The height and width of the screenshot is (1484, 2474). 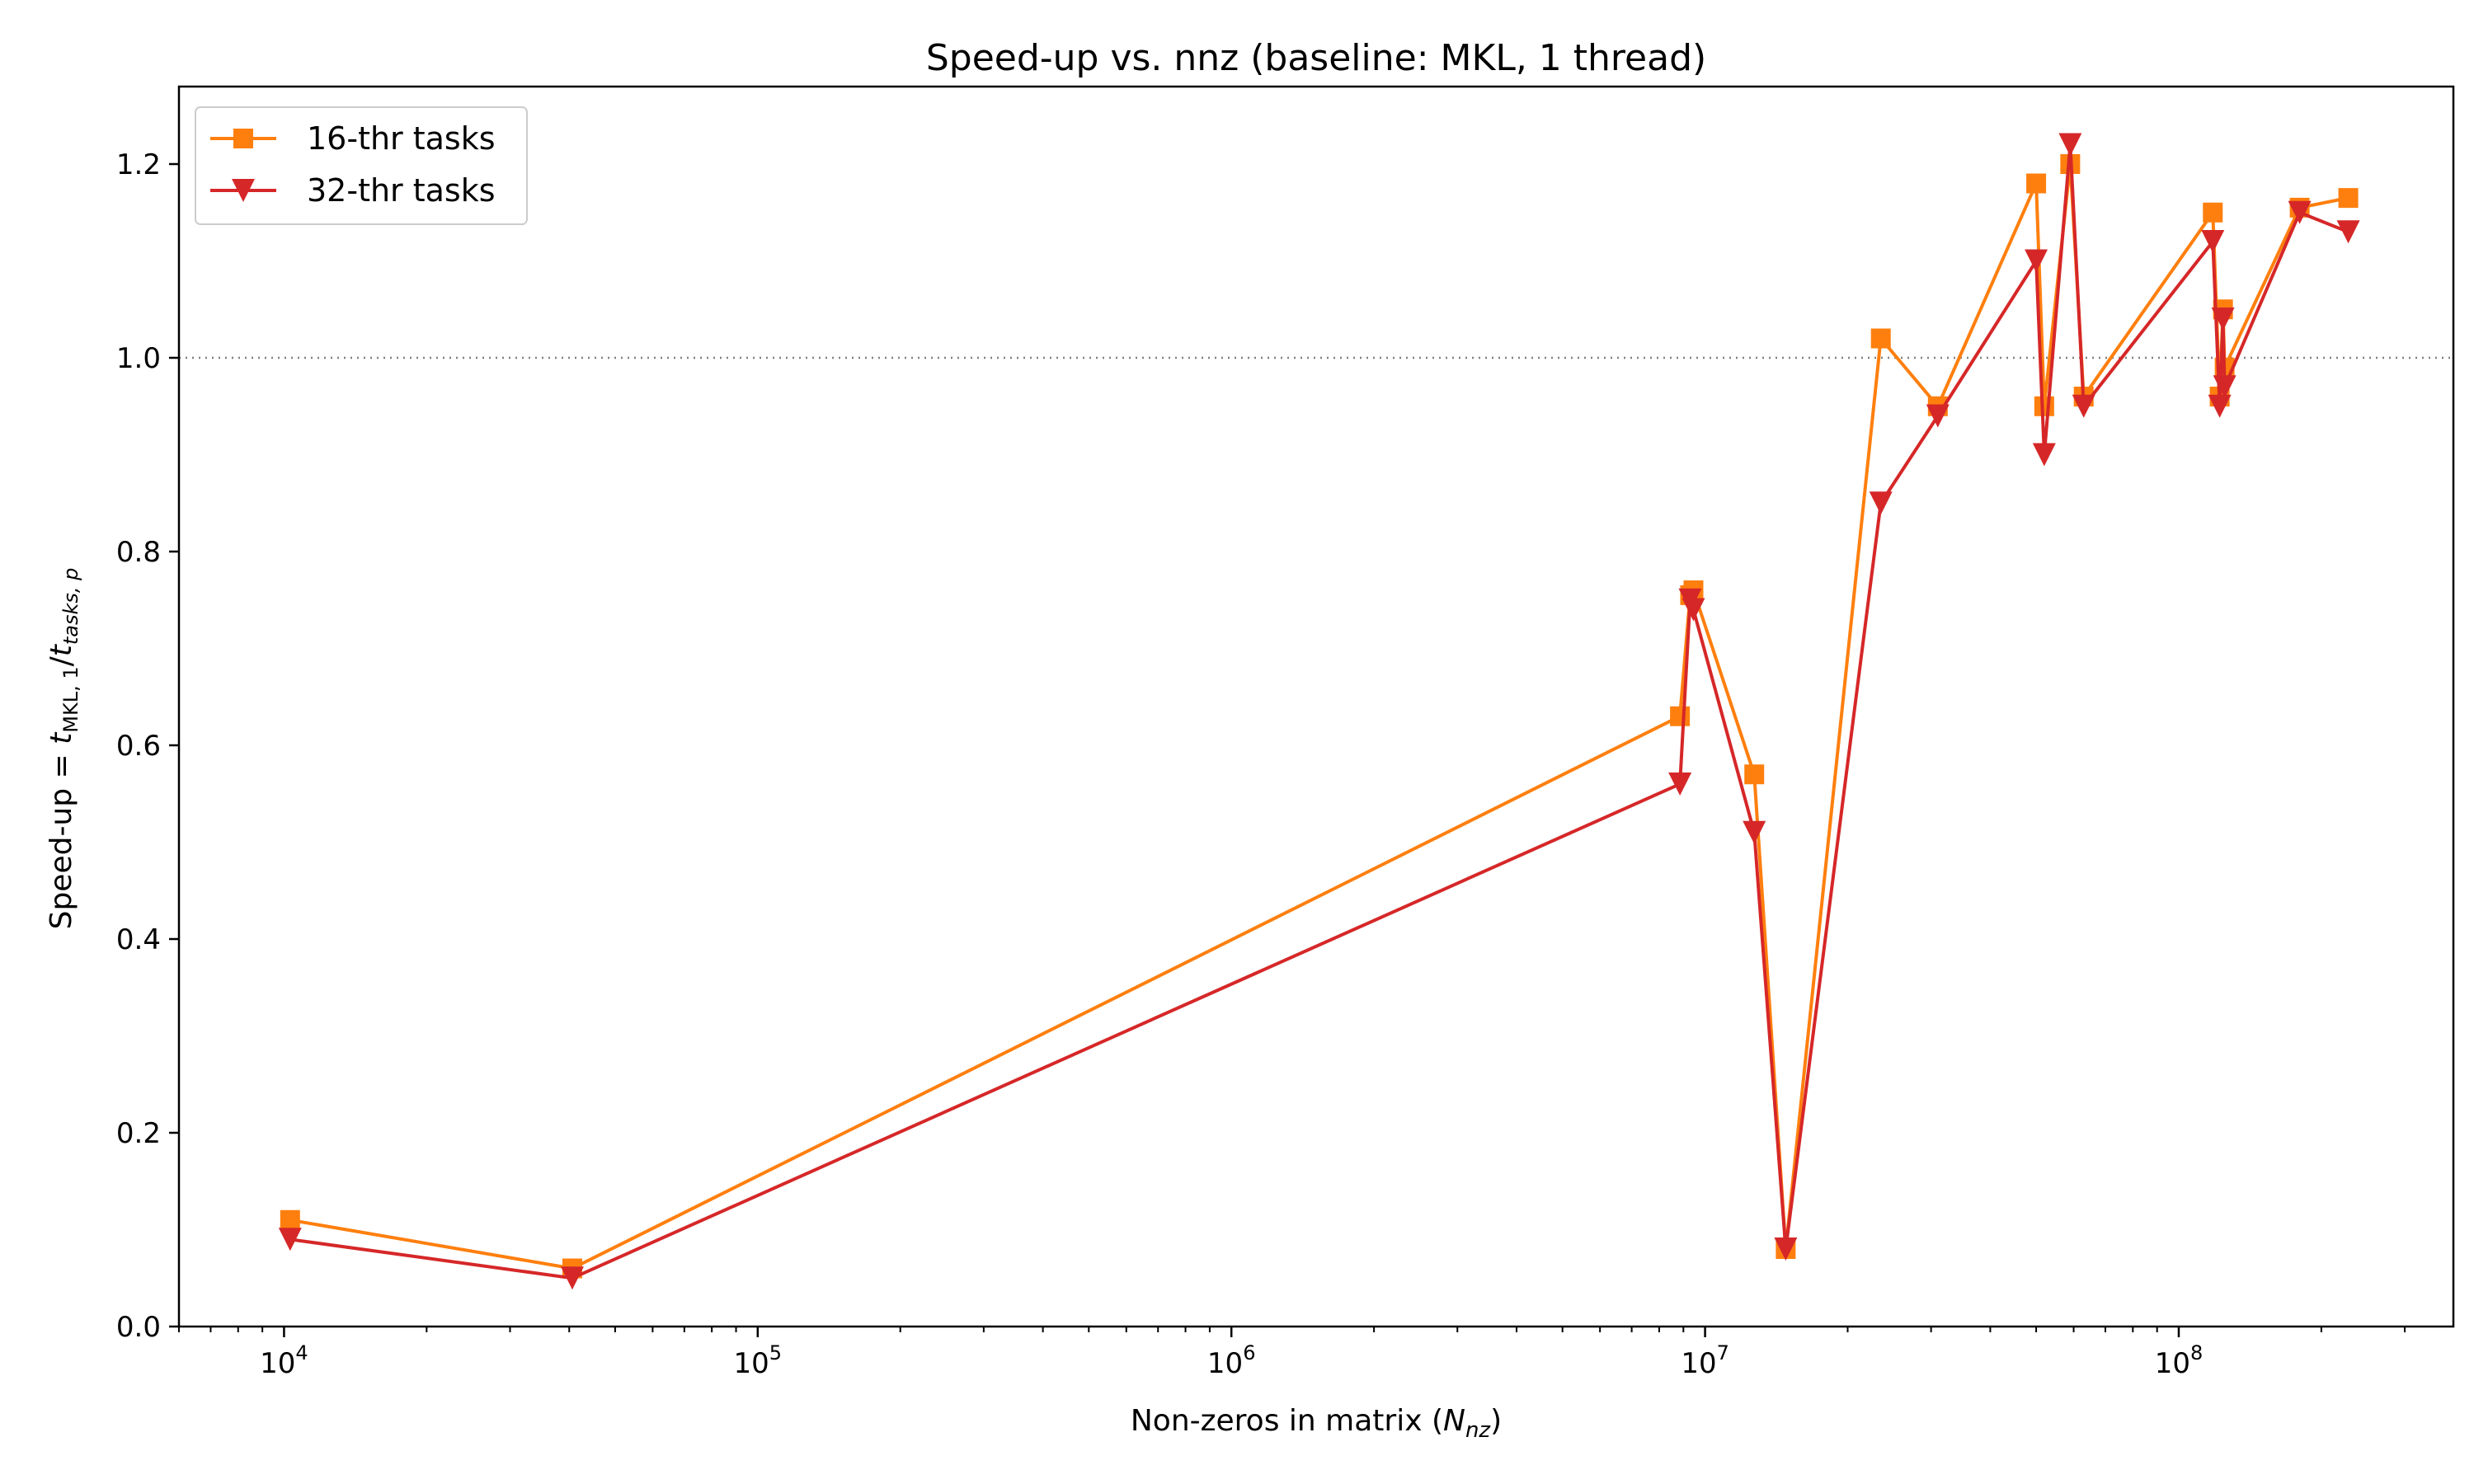 What do you see at coordinates (1316, 1423) in the screenshot?
I see `x-axis-label: Non-zeros in matrix (Nnz)` at bounding box center [1316, 1423].